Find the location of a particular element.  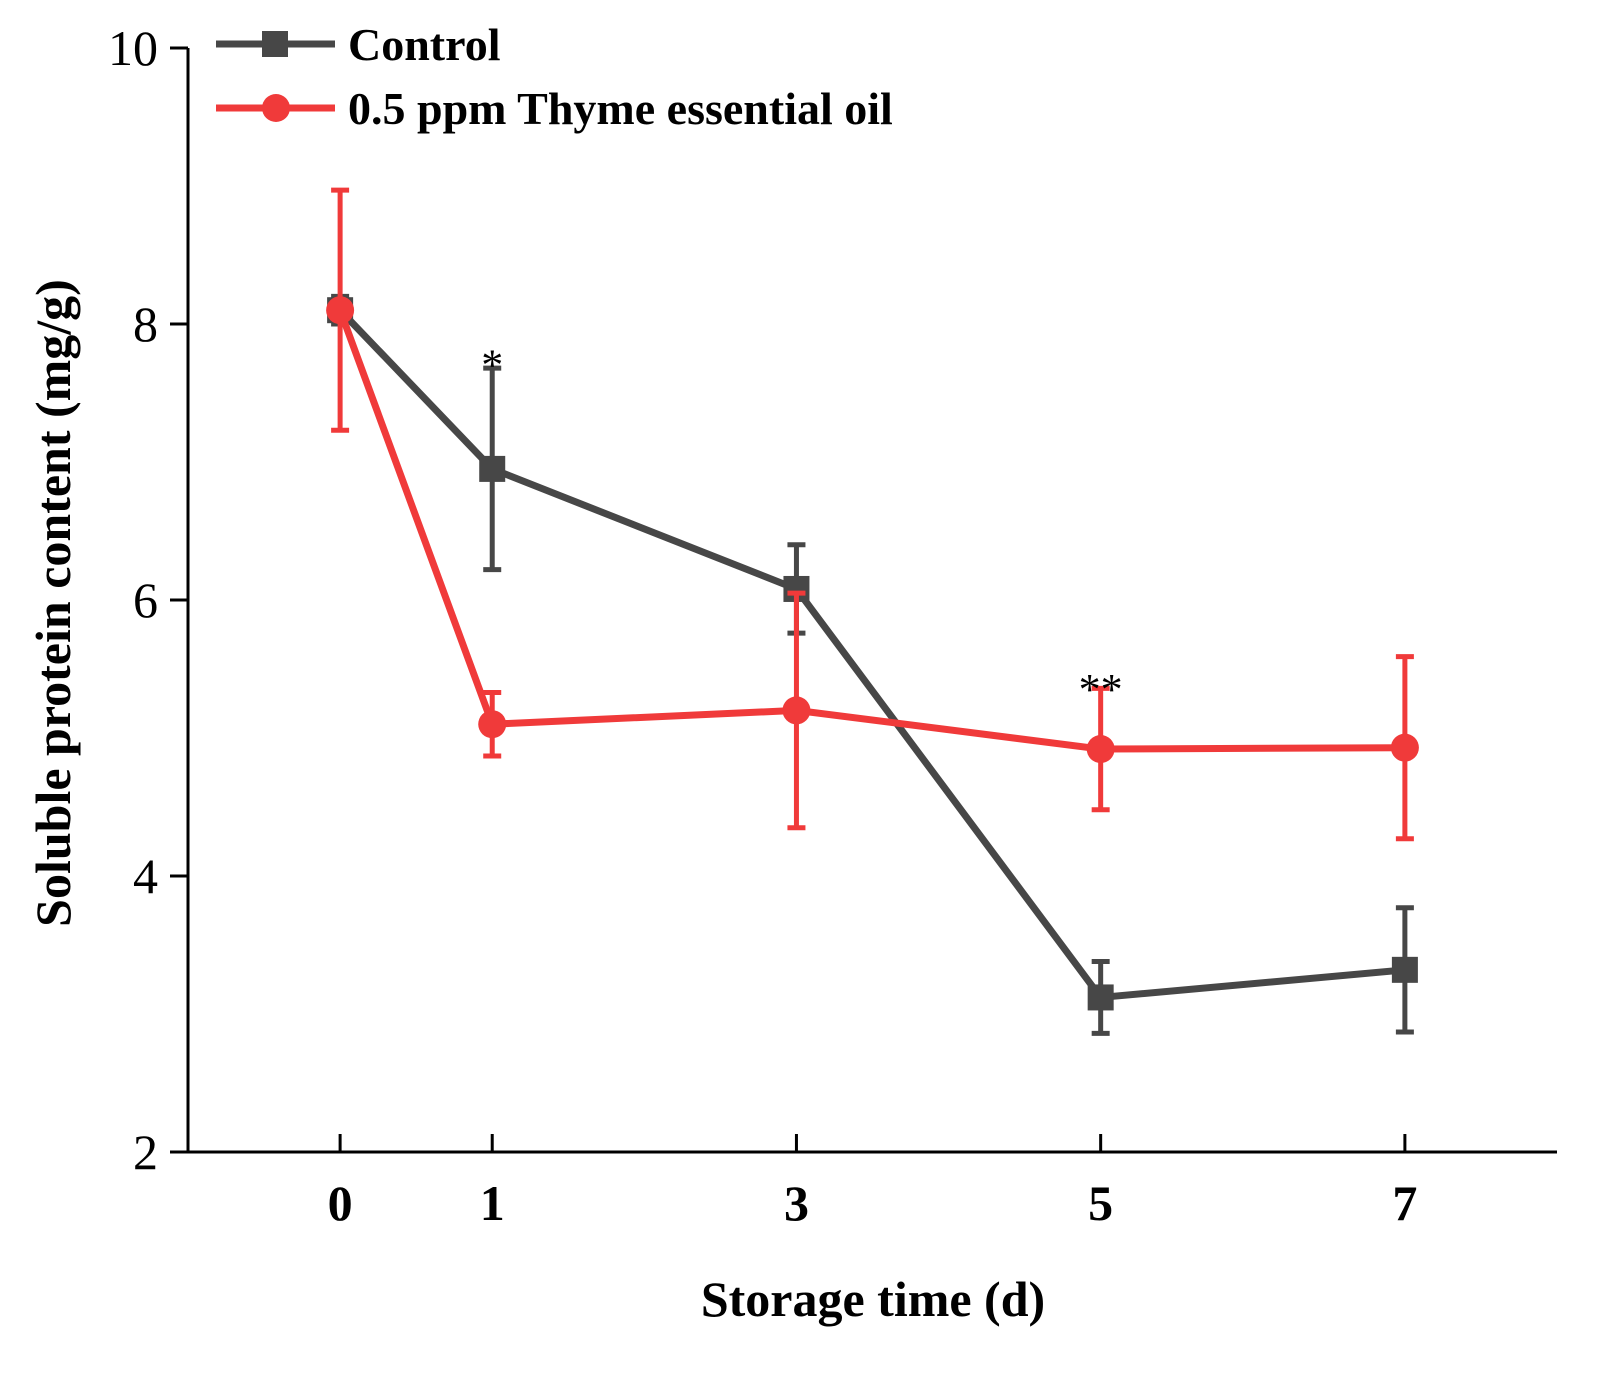

x-tick-label-0: 0 is located at coordinates (340, 1203).